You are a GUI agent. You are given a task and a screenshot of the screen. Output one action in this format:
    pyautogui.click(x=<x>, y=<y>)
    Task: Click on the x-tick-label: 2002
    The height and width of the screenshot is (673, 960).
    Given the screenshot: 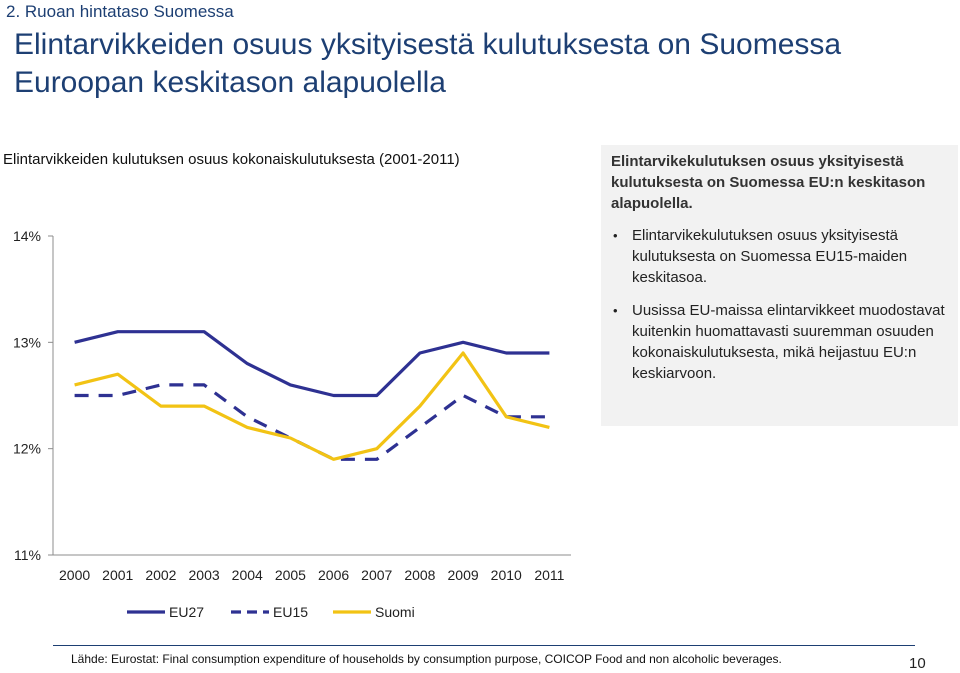 What is the action you would take?
    pyautogui.click(x=160, y=575)
    